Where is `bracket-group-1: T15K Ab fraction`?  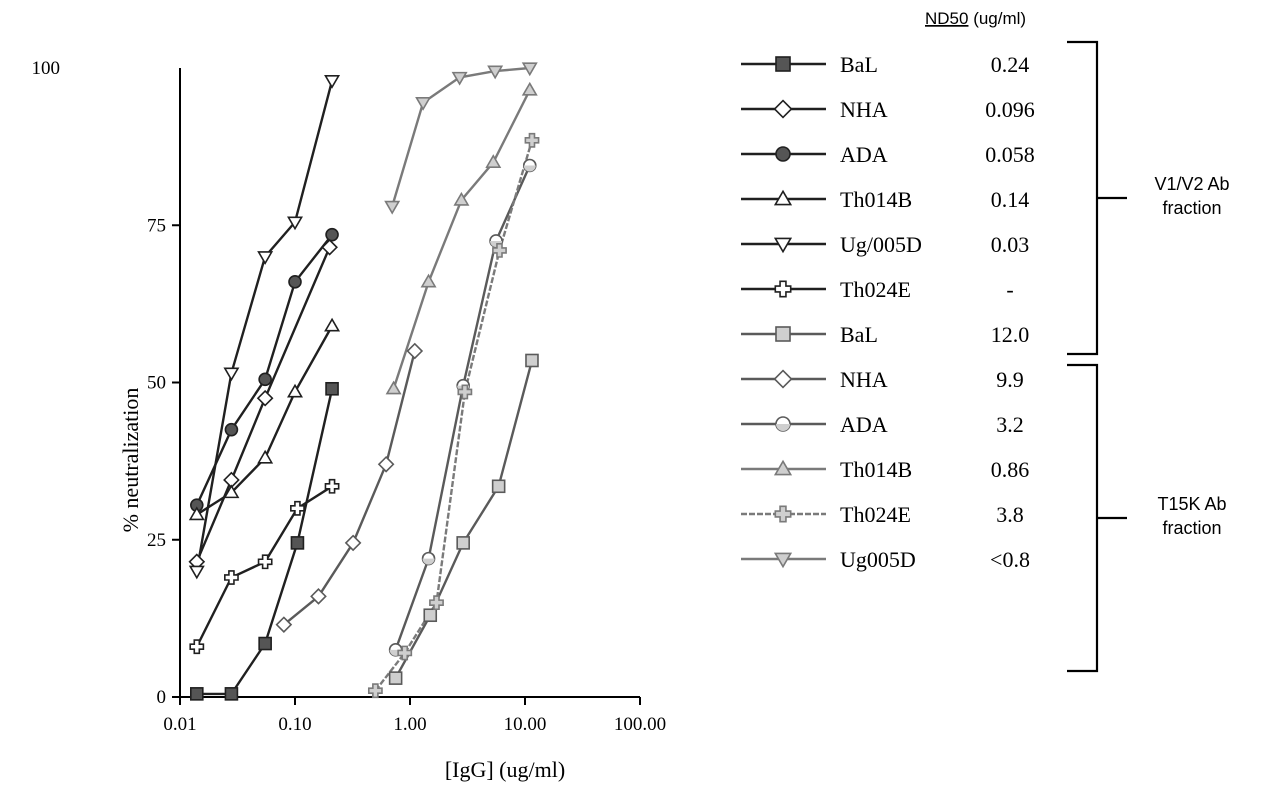 bracket-group-1: T15K Ab fraction is located at coordinates (1147, 518).